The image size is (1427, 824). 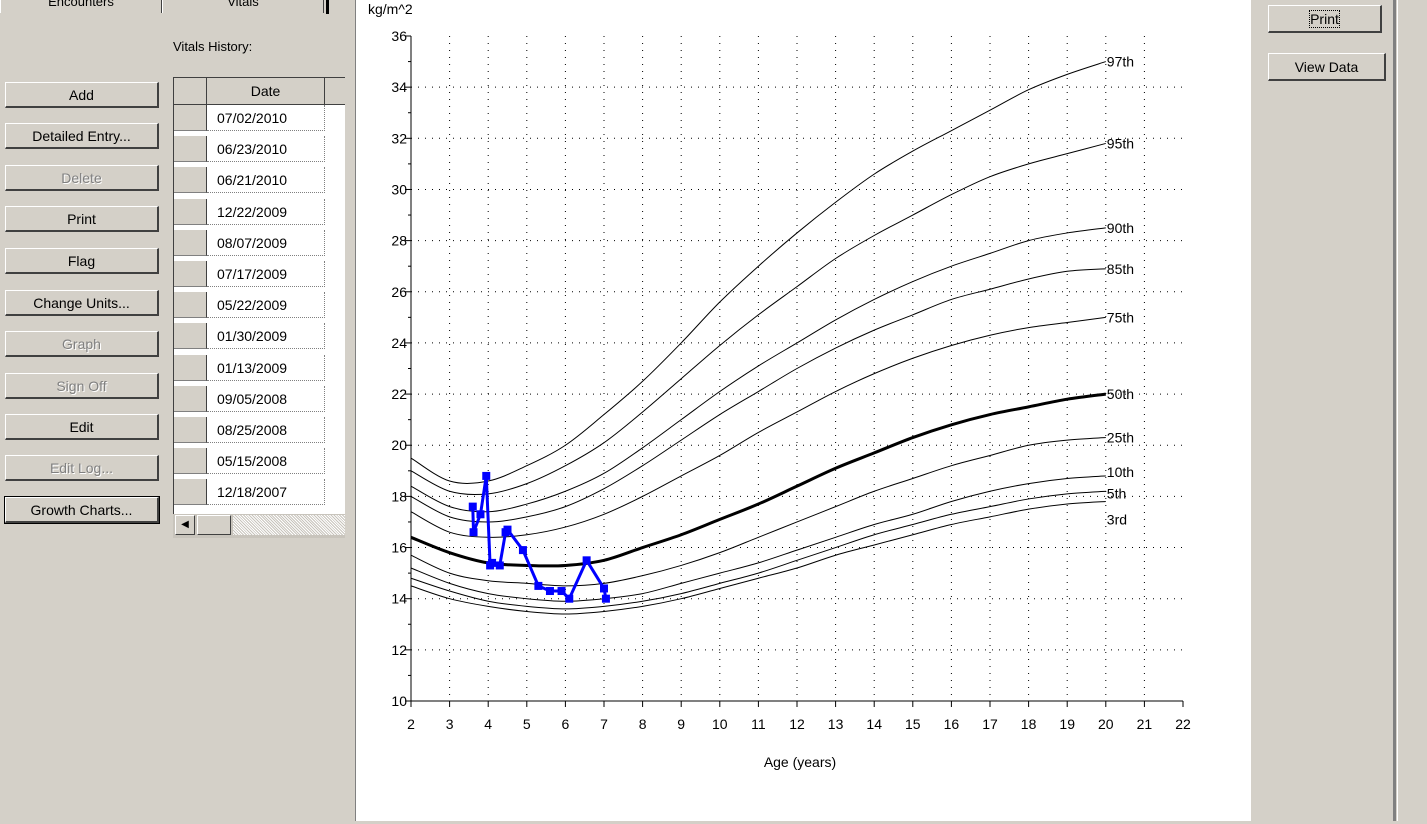 What do you see at coordinates (1183, 724) in the screenshot?
I see `x-tick-label: 22` at bounding box center [1183, 724].